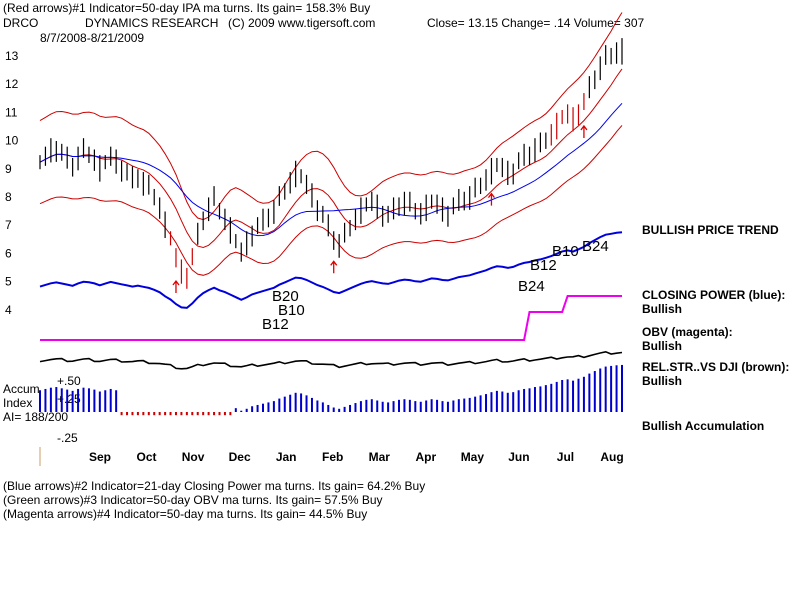 This screenshot has width=800, height=600. I want to click on obv-line, so click(331, 318).